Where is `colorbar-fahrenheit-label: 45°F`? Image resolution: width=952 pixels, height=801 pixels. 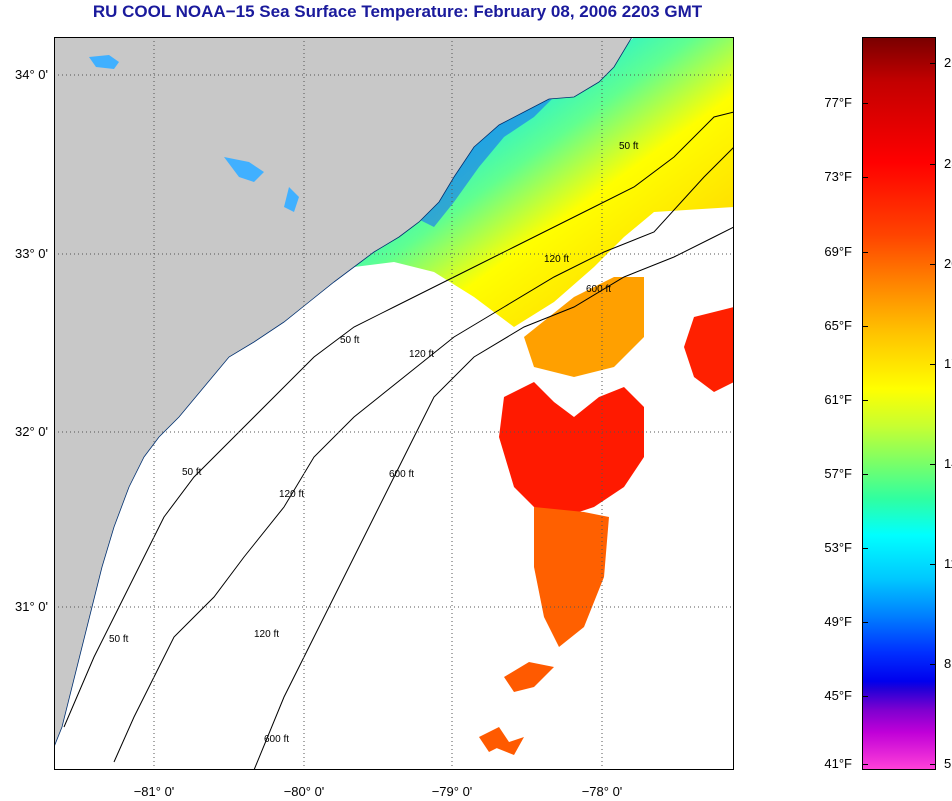
colorbar-fahrenheit-label: 45°F is located at coordinates (838, 695).